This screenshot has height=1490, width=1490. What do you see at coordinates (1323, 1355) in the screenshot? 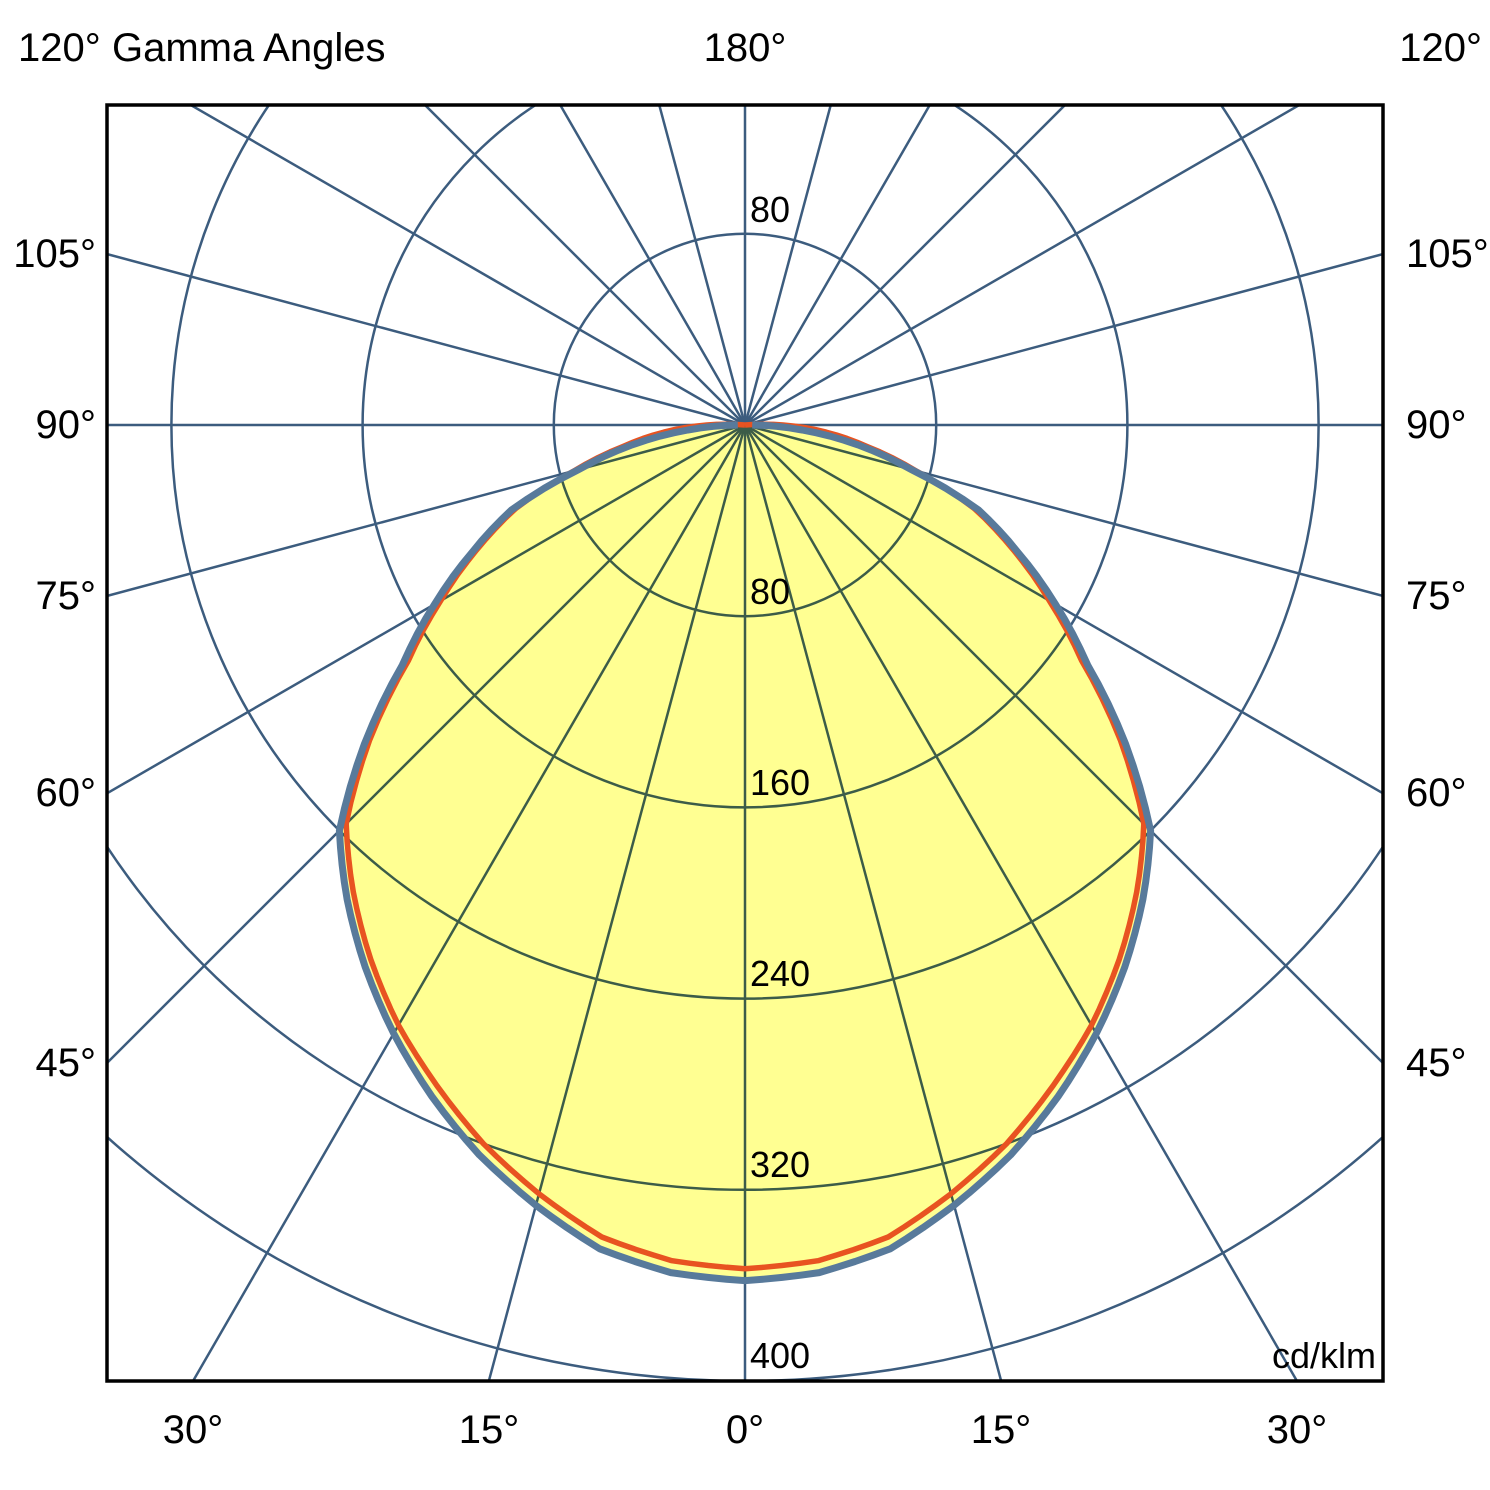
I see `unit-label: cd/klm` at bounding box center [1323, 1355].